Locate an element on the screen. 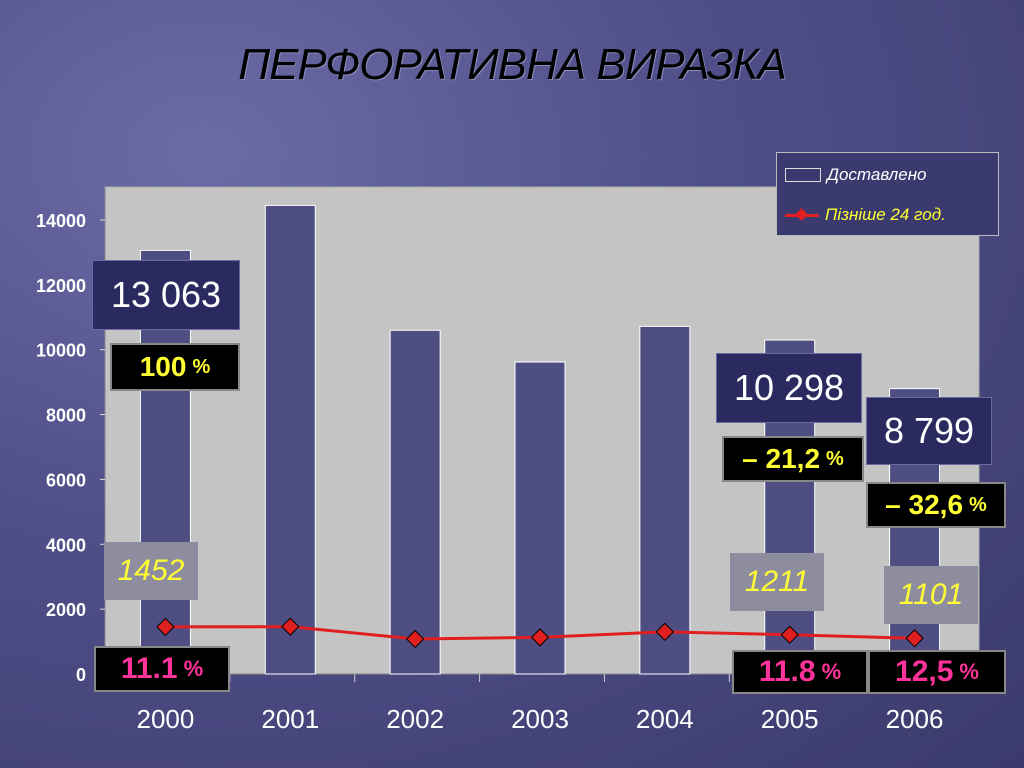 Image resolution: width=1024 pixels, height=768 pixels. y-tick-label: 0 is located at coordinates (81, 675).